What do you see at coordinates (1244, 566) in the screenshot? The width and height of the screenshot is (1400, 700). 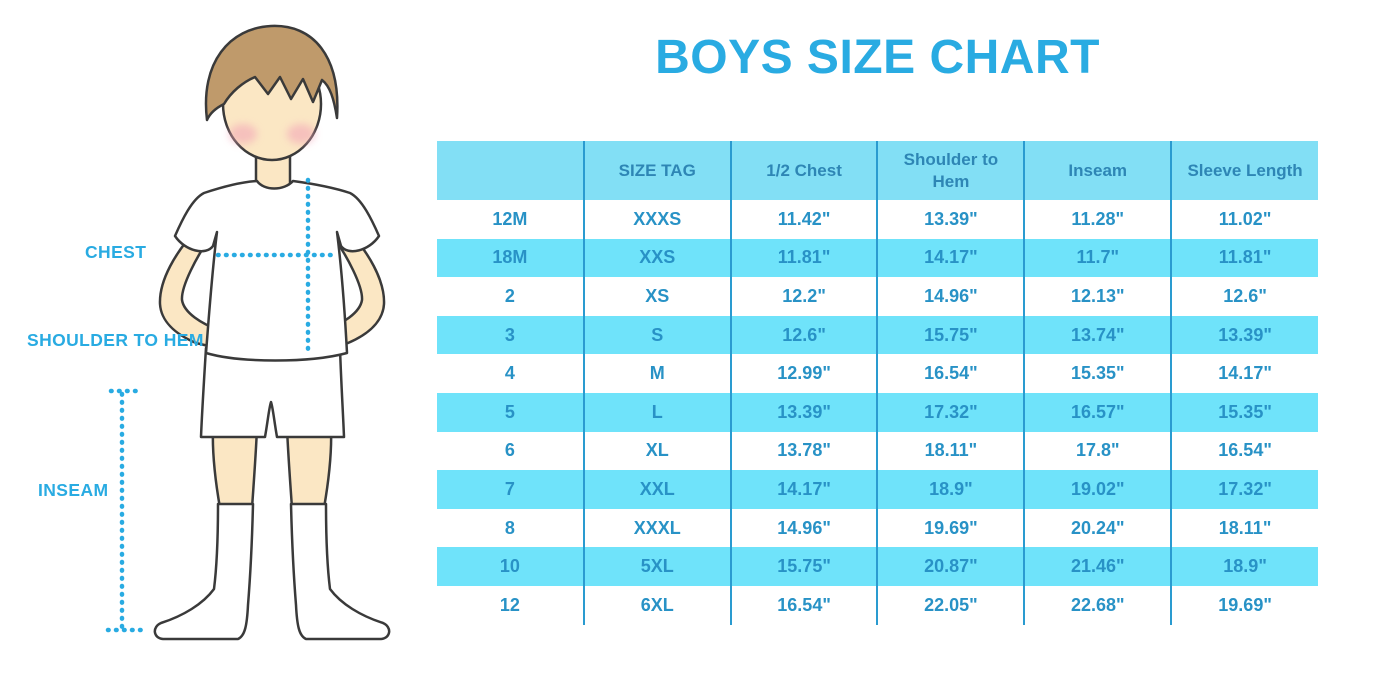 I see `sleeve-length-cell: 18.9"` at bounding box center [1244, 566].